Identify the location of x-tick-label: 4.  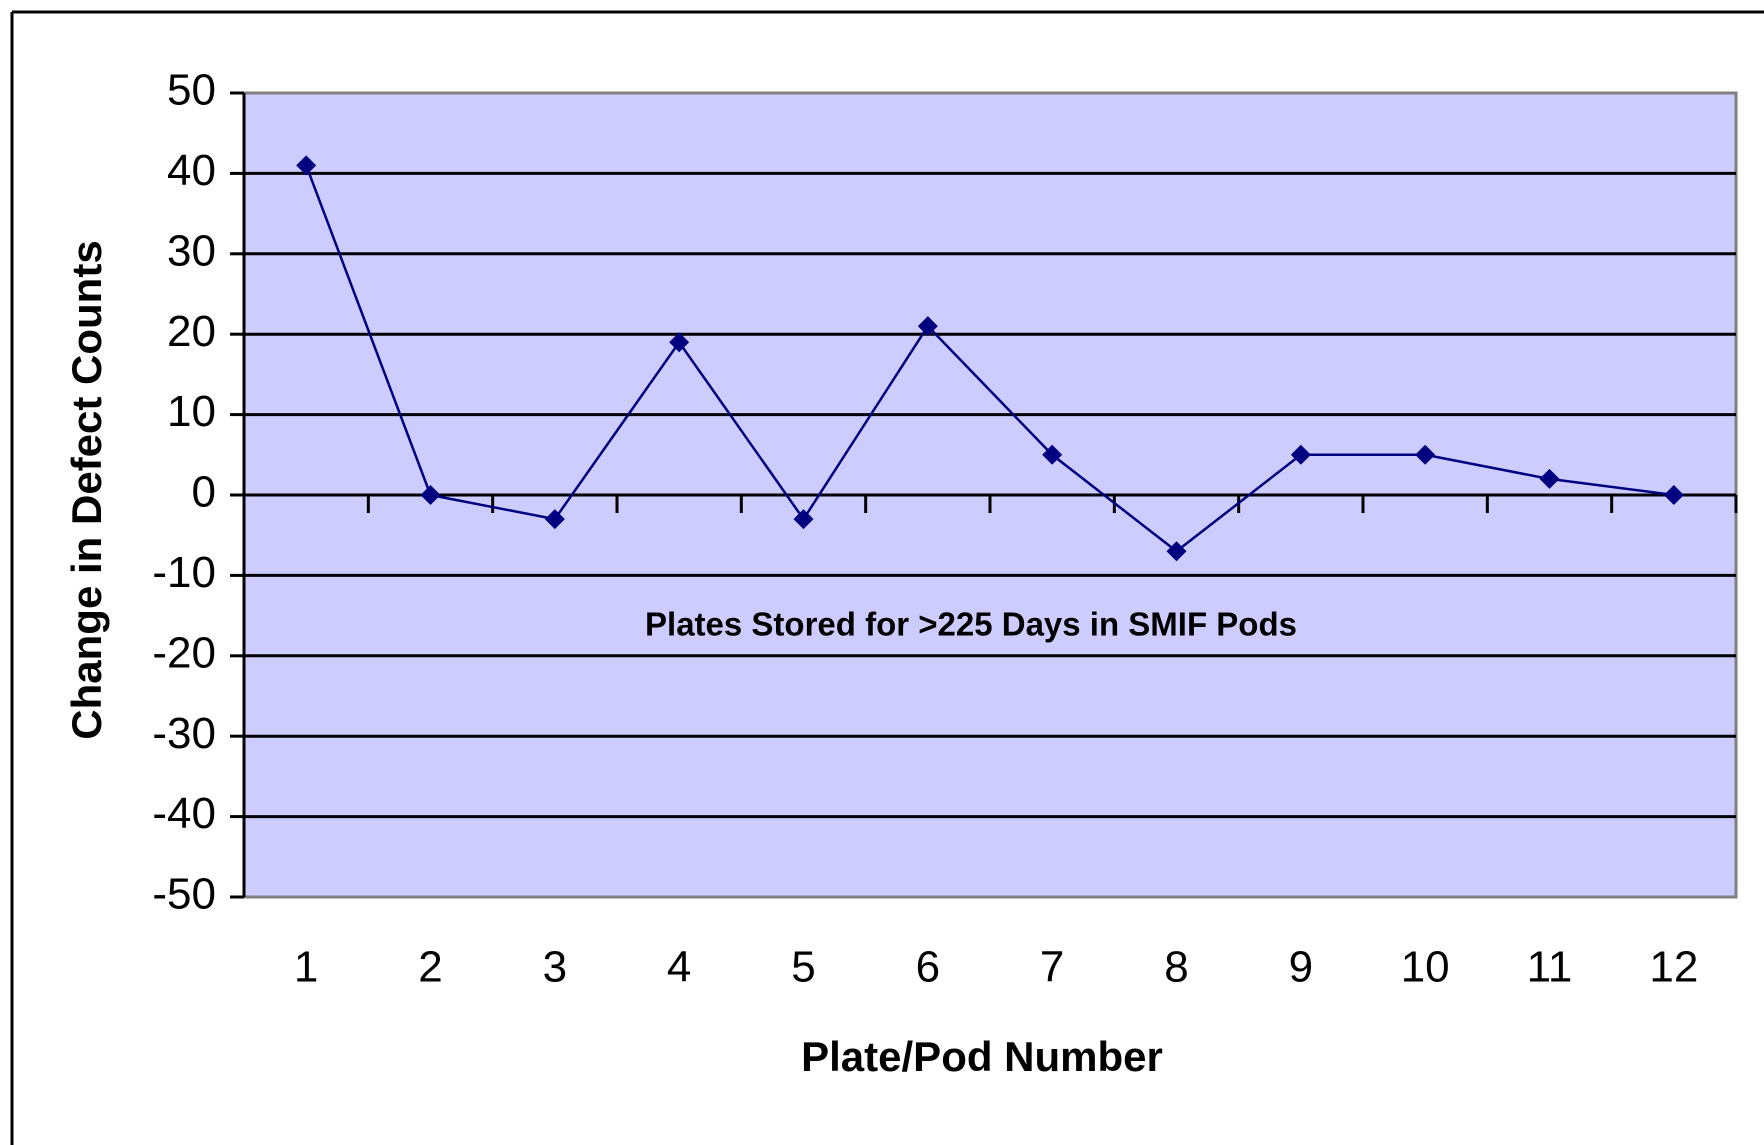
(679, 967).